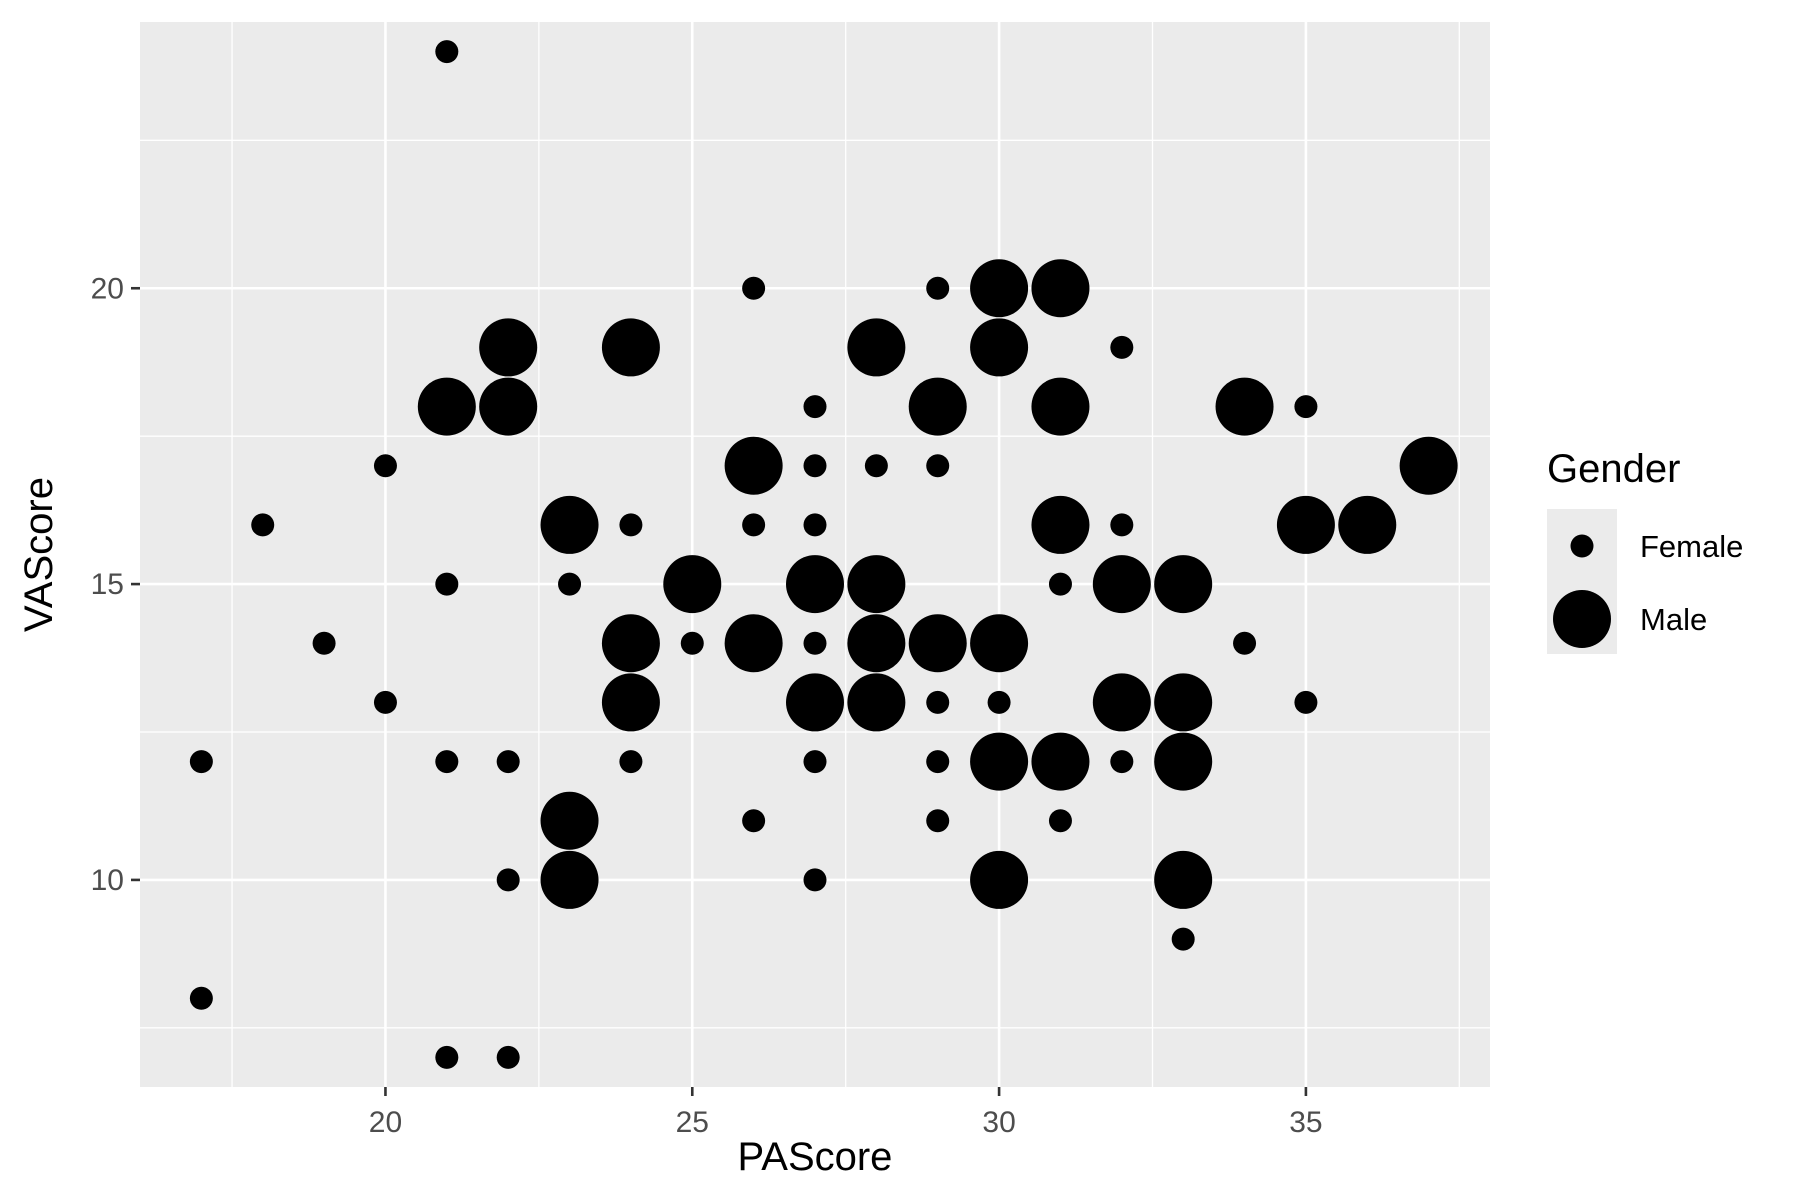 The image size is (1800, 1200). Describe the element at coordinates (1691, 546) in the screenshot. I see `legend-label-female: Female` at that location.